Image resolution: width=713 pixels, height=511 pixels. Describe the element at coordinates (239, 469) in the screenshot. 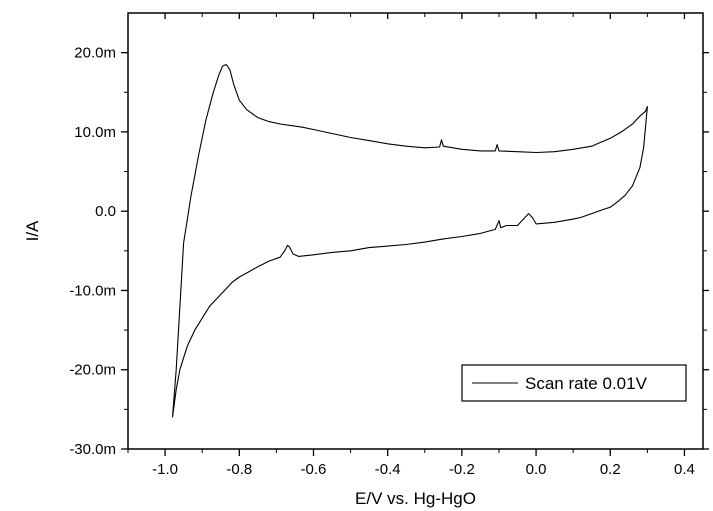

I see `x-tick-label: -0.8` at that location.